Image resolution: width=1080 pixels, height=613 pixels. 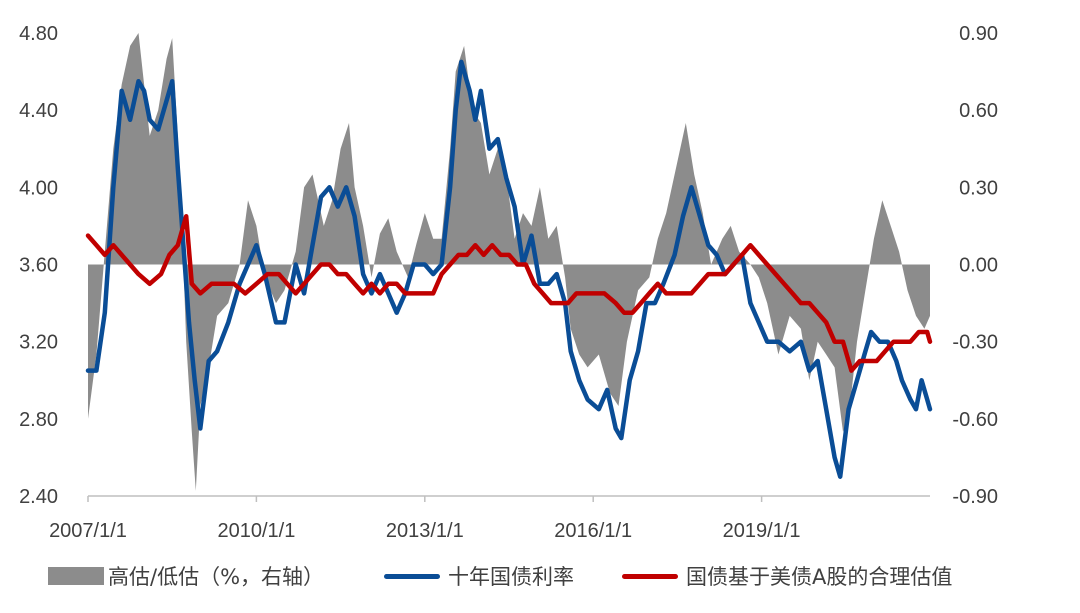 I want to click on y-right-tick-label: -0.90, so click(x=975, y=497).